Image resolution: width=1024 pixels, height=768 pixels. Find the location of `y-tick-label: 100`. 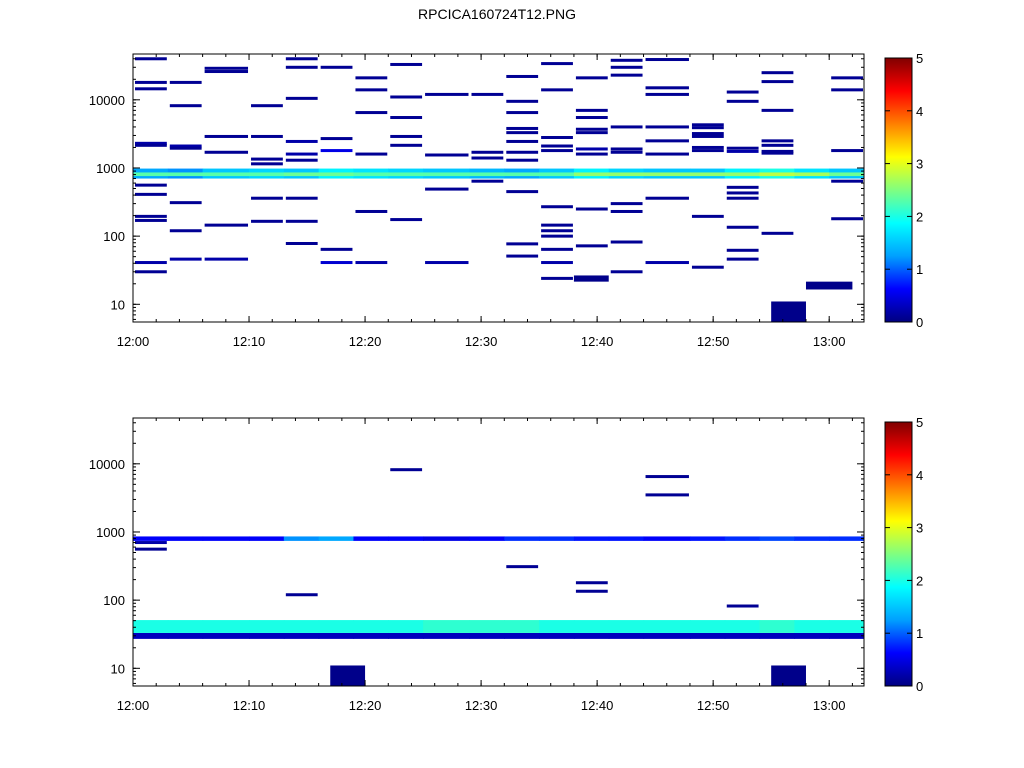

y-tick-label: 100 is located at coordinates (114, 600).